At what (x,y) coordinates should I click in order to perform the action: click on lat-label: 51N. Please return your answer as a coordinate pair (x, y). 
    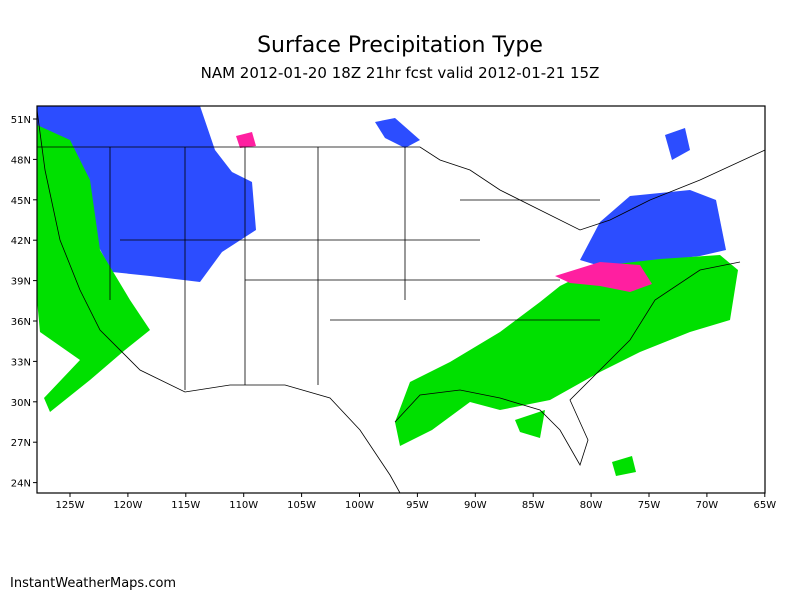
    Looking at the image, I should click on (21, 120).